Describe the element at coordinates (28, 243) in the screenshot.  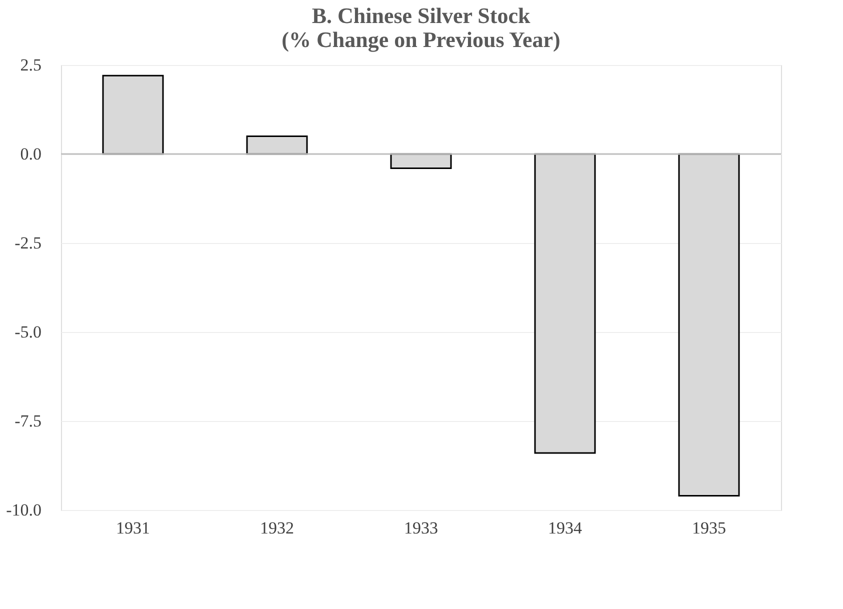
I see `y-tick-label: -2.5` at that location.